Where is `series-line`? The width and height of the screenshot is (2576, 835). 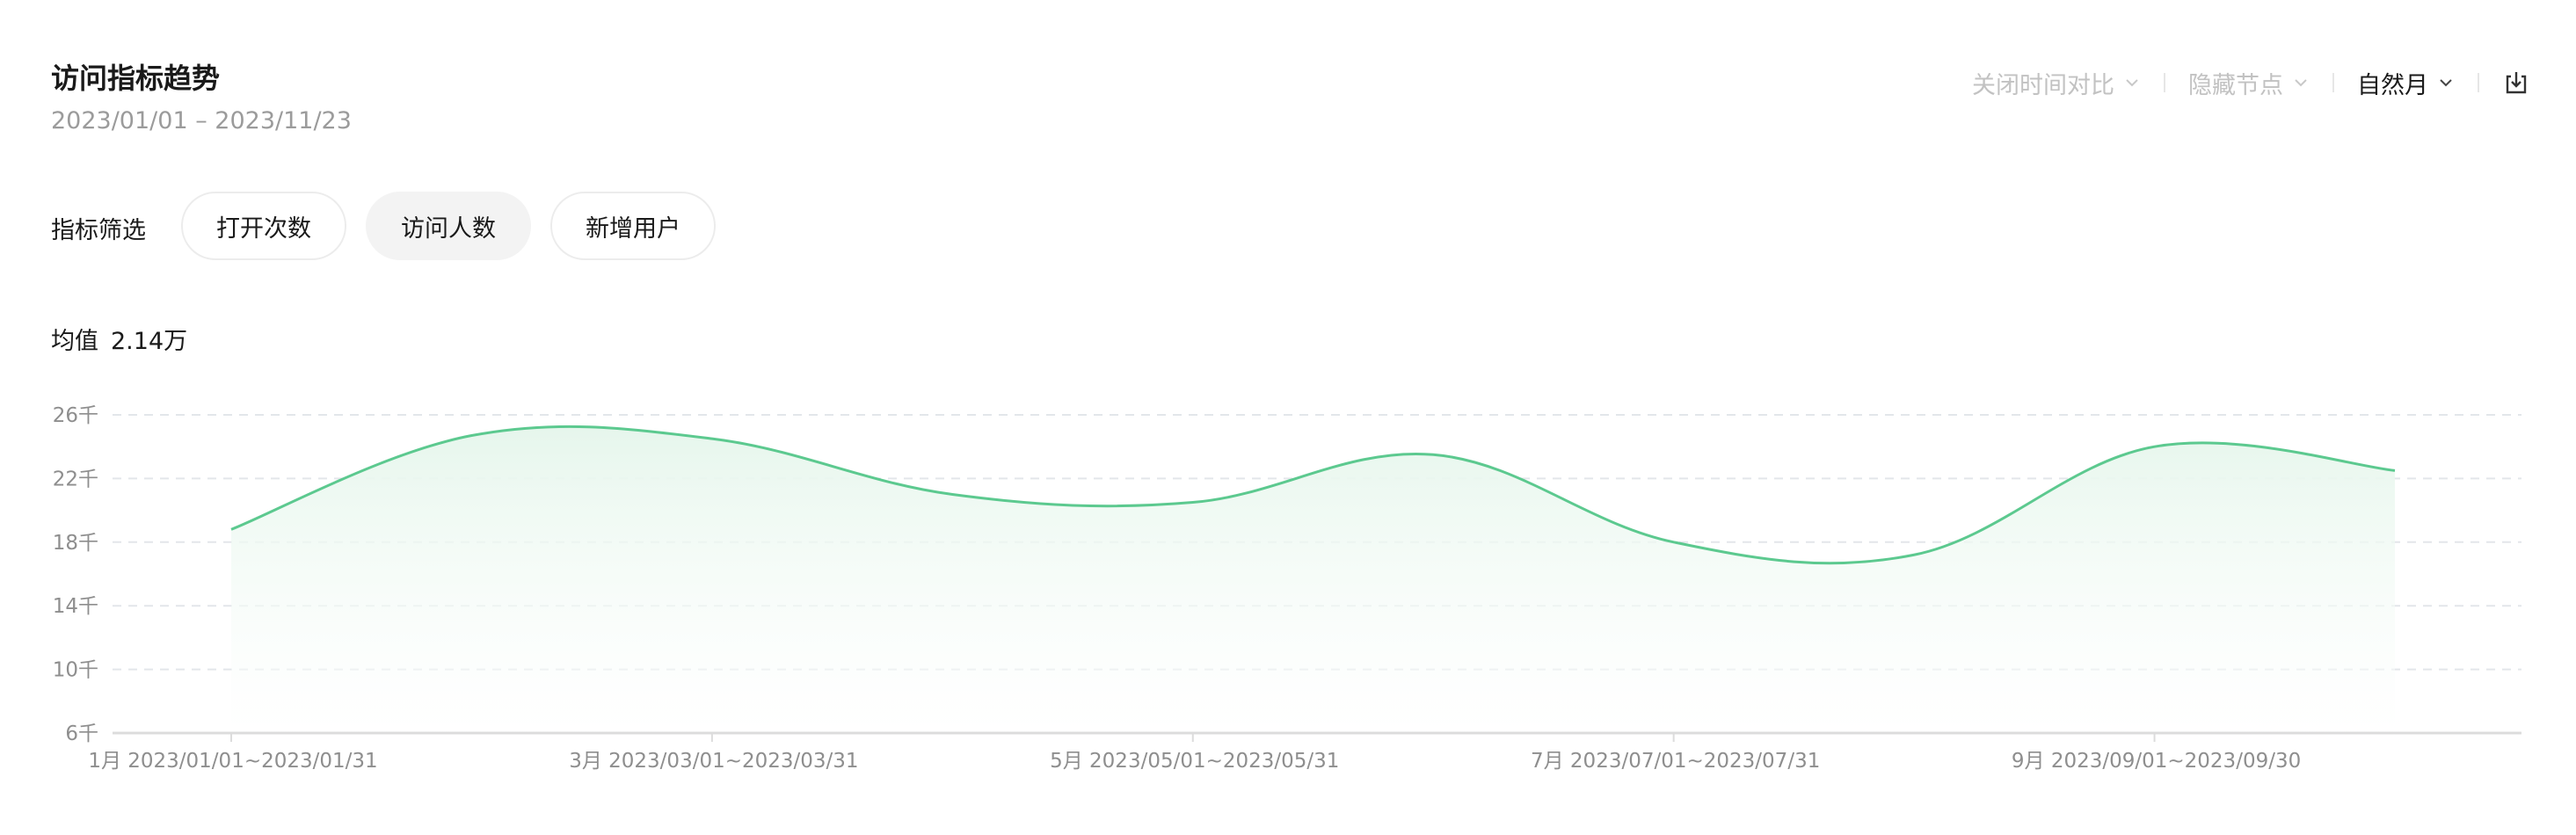
series-line is located at coordinates (1313, 495).